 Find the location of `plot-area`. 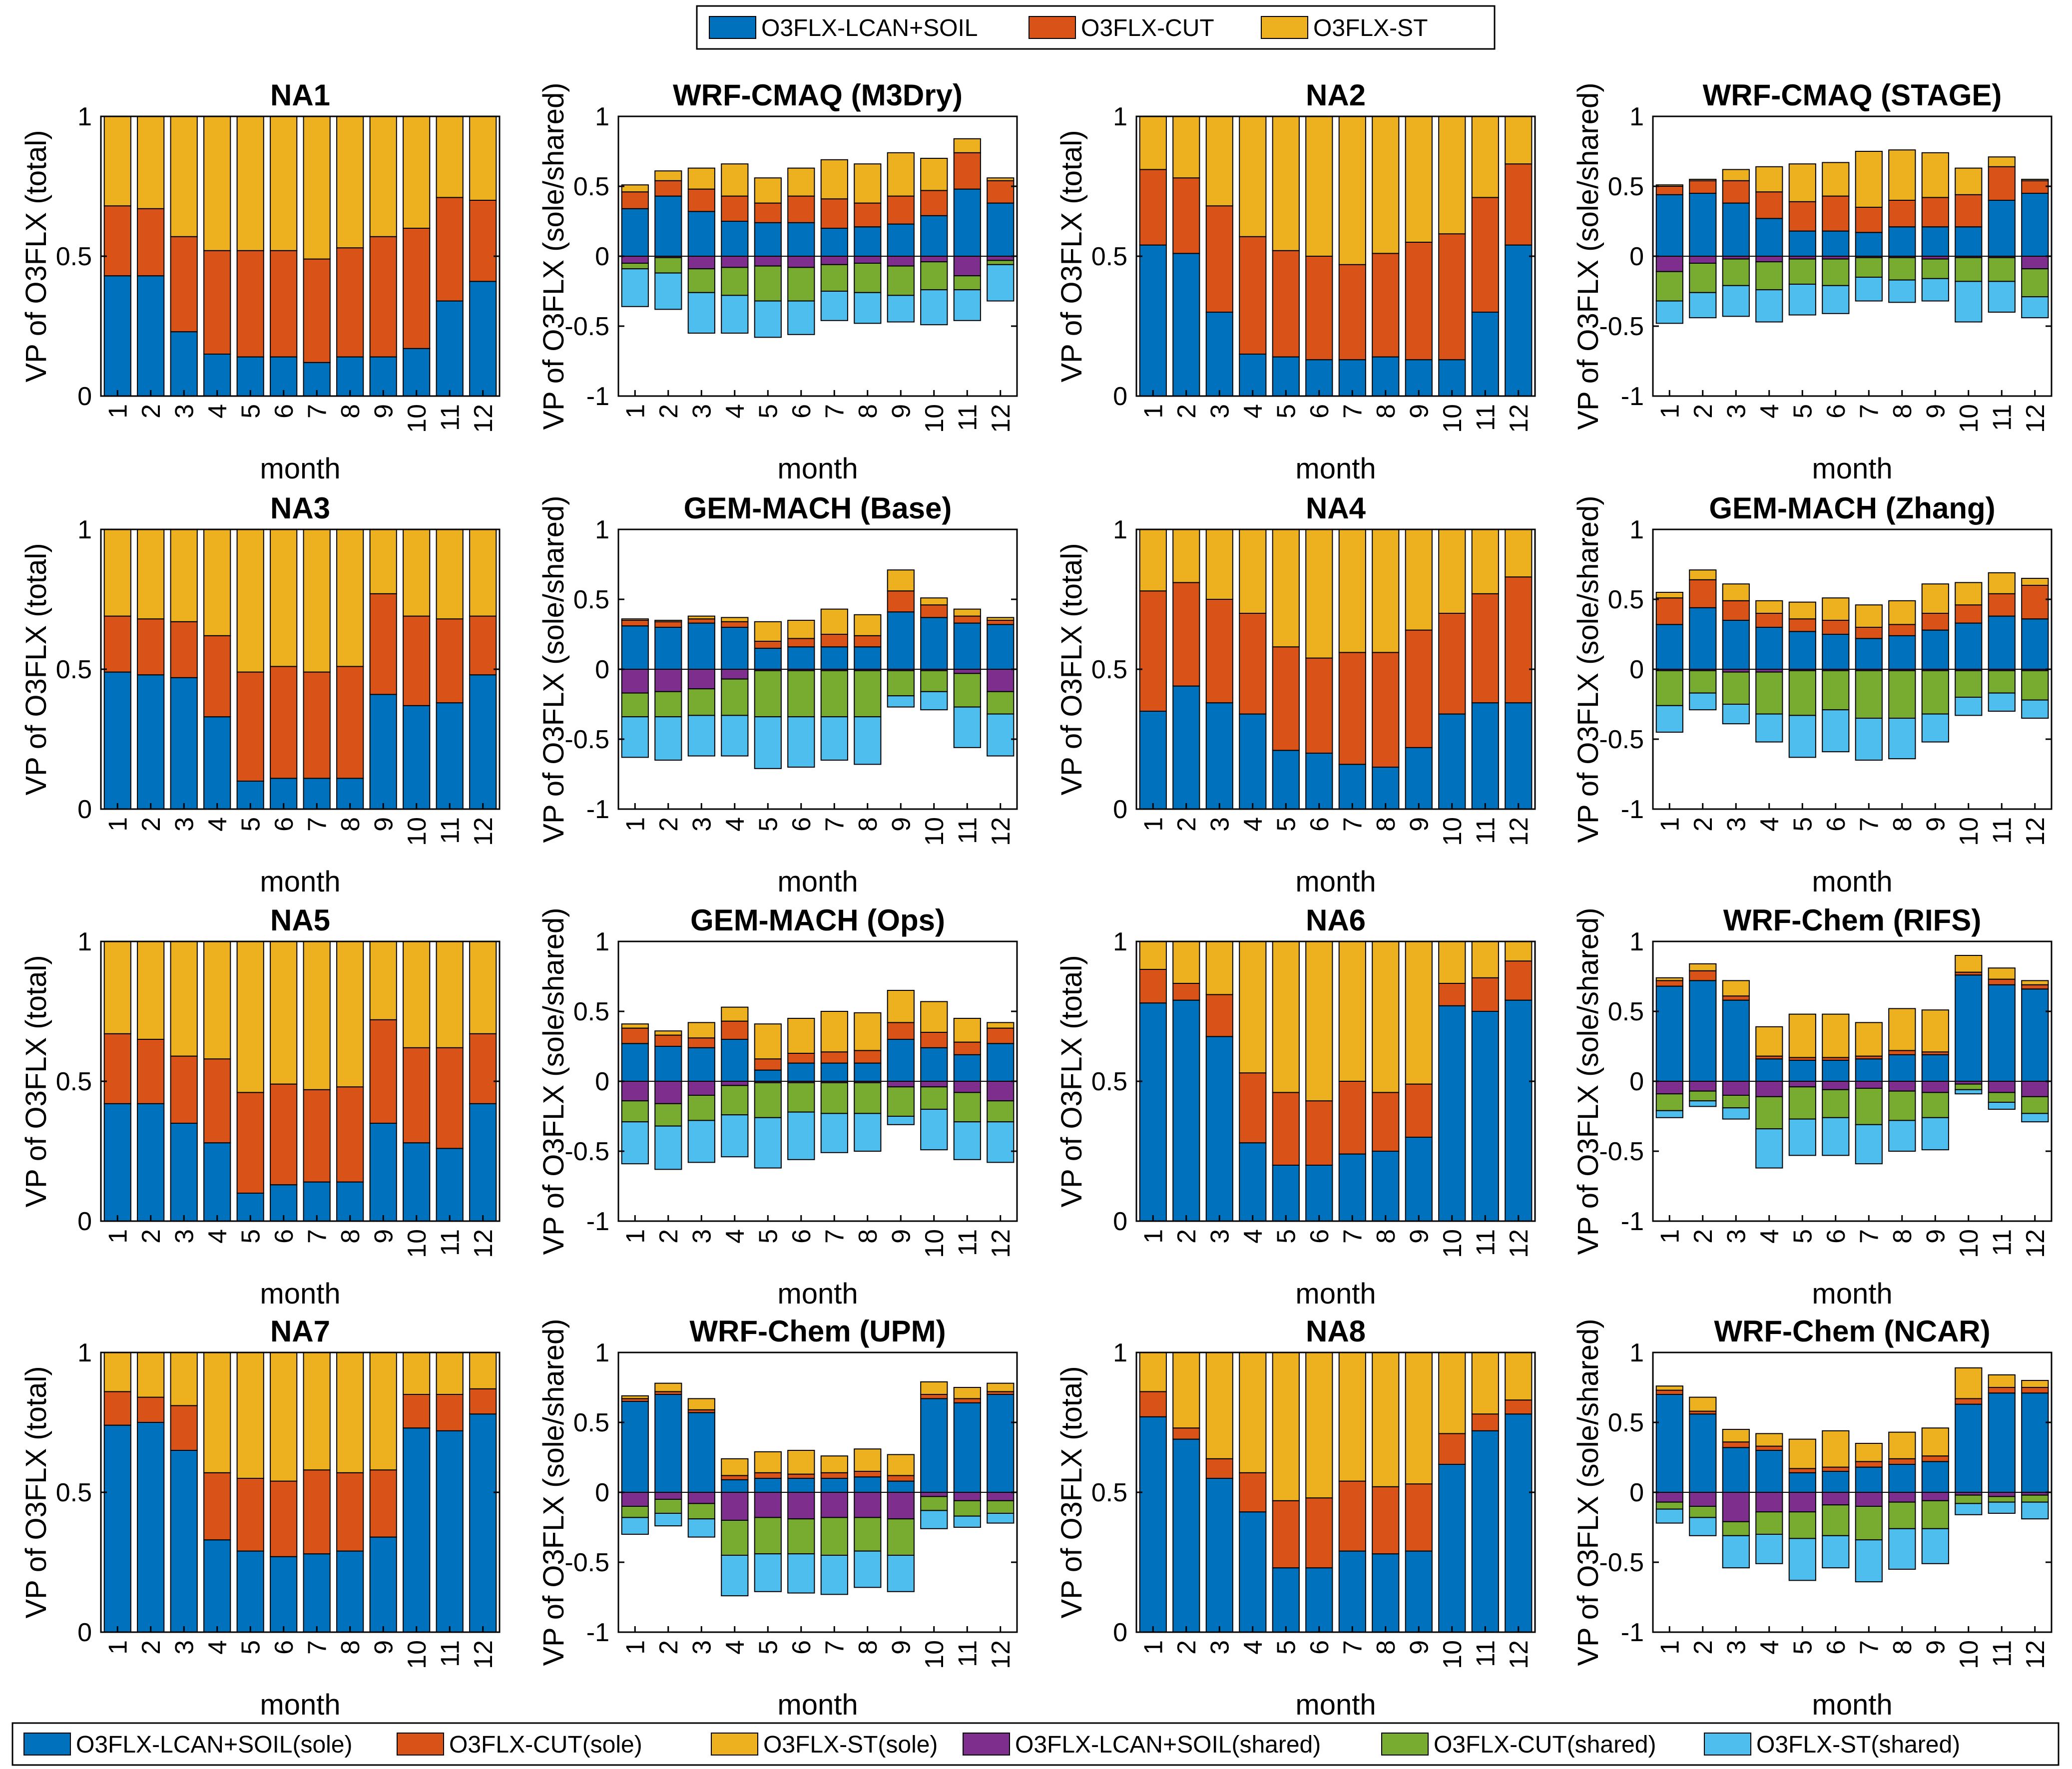

plot-area is located at coordinates (300, 1081).